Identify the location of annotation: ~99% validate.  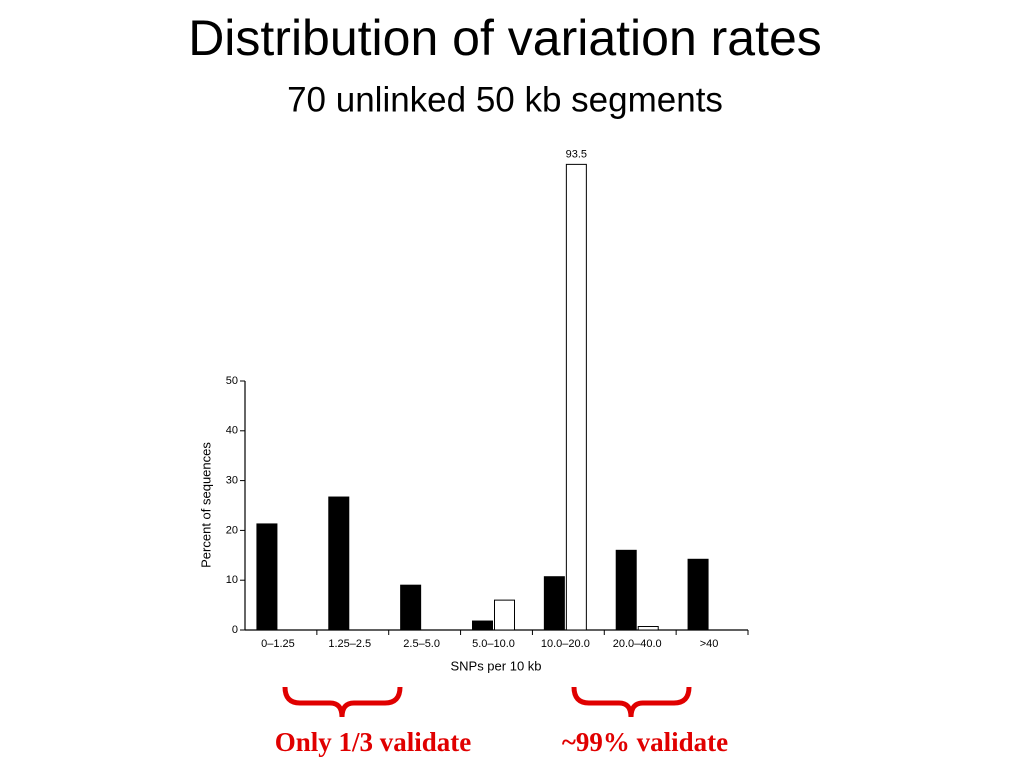
(645, 742).